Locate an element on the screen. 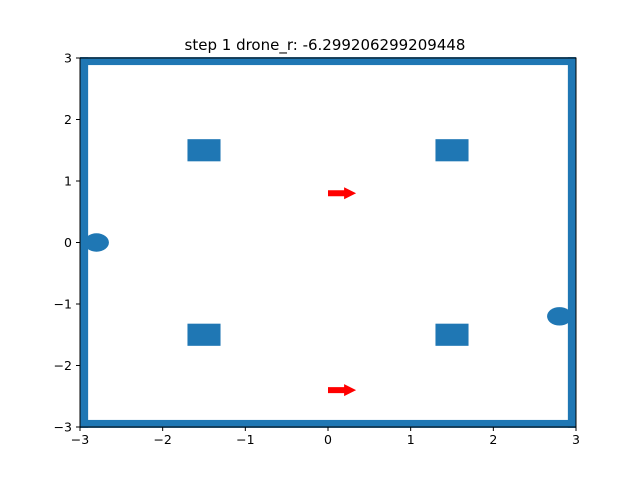 The width and height of the screenshot is (640, 480). chart-title: step 1 drone_r: -6.299206299209448 is located at coordinates (325, 45).